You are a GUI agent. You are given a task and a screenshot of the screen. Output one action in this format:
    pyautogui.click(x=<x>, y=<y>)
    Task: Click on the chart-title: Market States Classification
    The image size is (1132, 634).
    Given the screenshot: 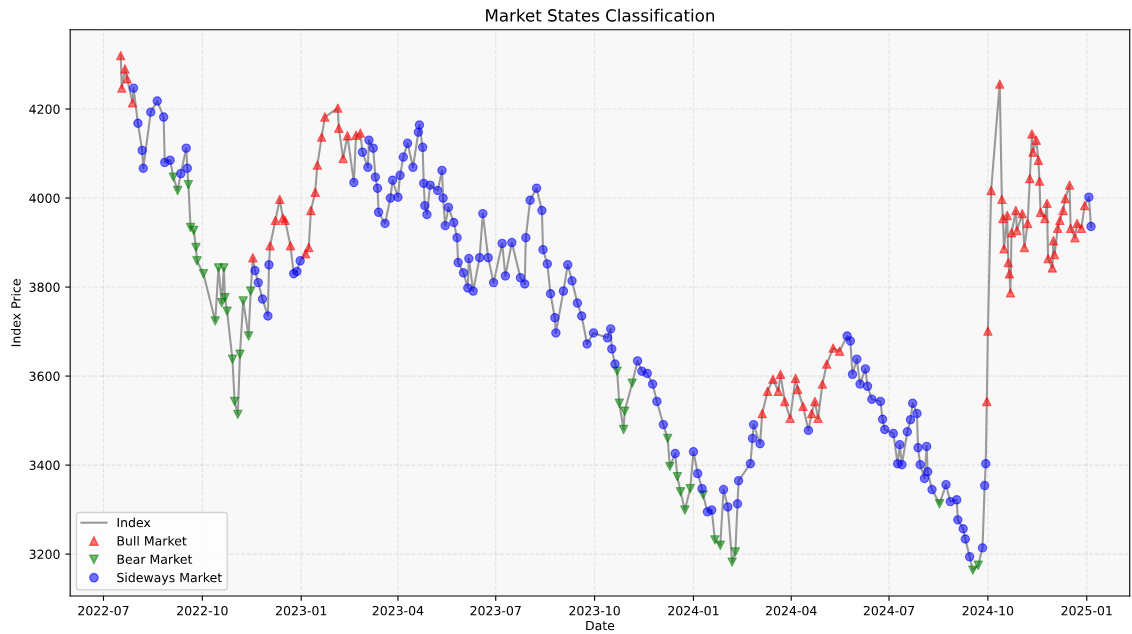 What is the action you would take?
    pyautogui.click(x=600, y=15)
    